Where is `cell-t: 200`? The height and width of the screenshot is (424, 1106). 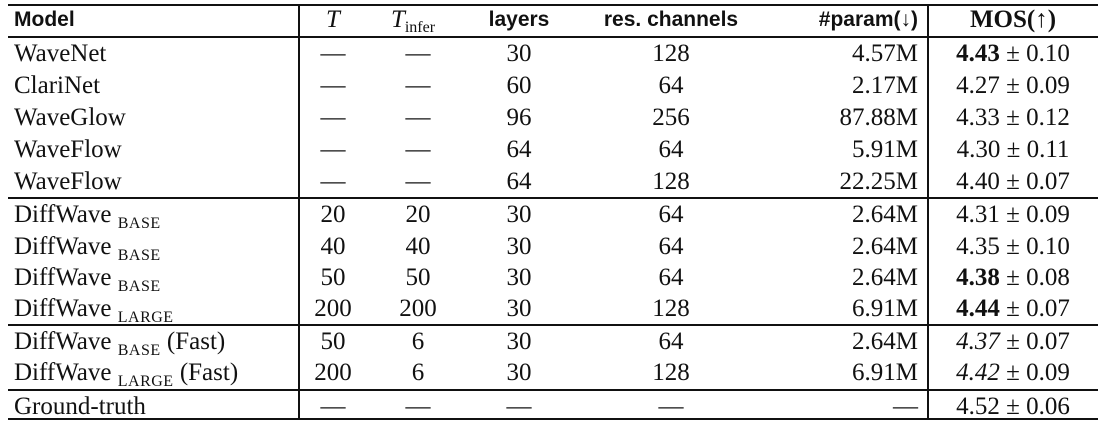
cell-t: 200 is located at coordinates (333, 372).